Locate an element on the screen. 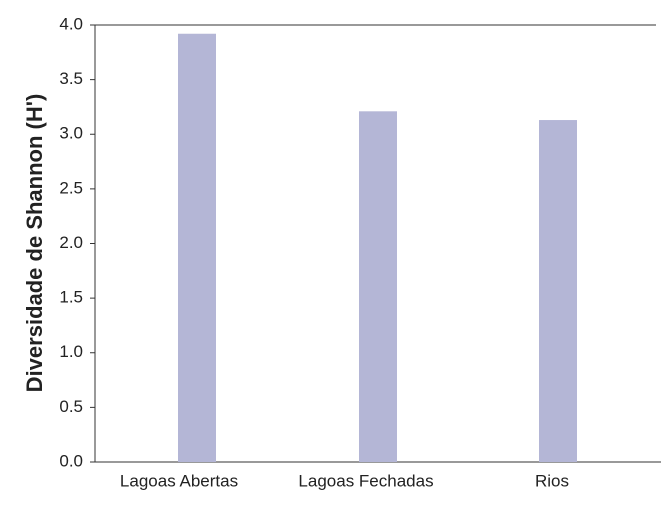 This screenshot has width=661, height=506. y-tick-label: 2.5 is located at coordinates (71, 187).